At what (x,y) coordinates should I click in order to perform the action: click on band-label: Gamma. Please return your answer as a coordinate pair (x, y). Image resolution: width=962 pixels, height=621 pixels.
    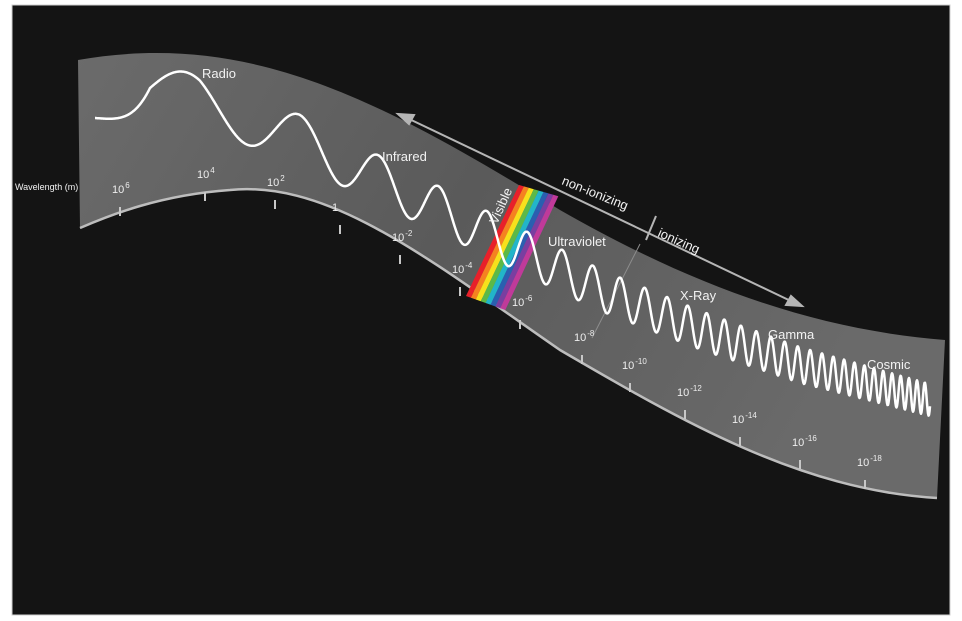
    Looking at the image, I should click on (791, 334).